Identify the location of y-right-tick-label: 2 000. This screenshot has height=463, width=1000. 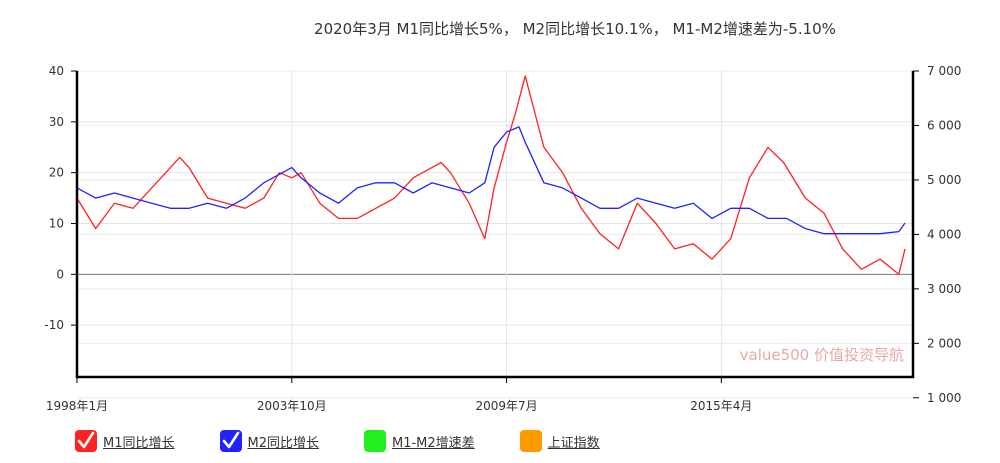
(944, 343).